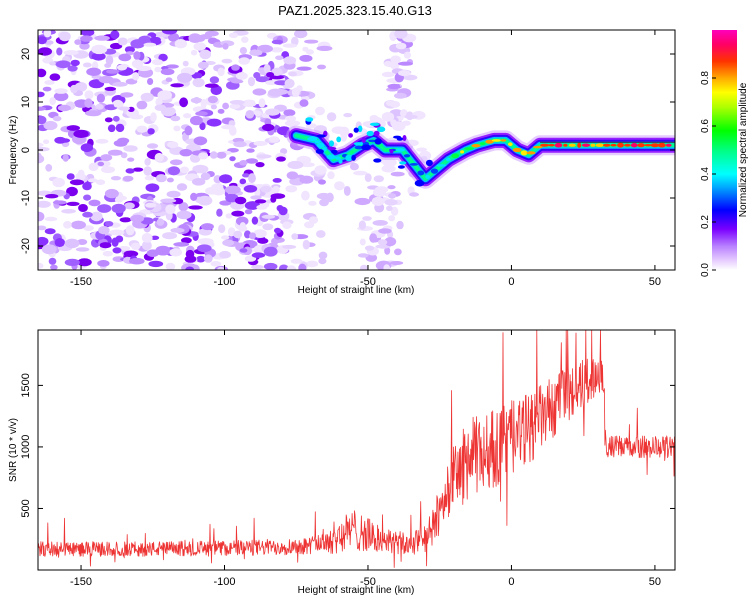  I want to click on snr-y-tick-label: 500, so click(26, 508).